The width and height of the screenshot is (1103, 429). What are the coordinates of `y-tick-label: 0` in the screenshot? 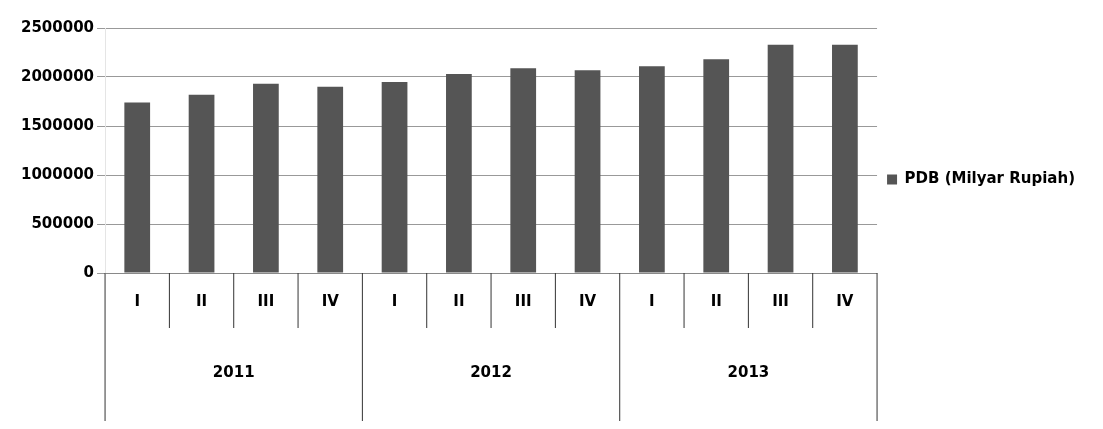 It's located at (89, 271).